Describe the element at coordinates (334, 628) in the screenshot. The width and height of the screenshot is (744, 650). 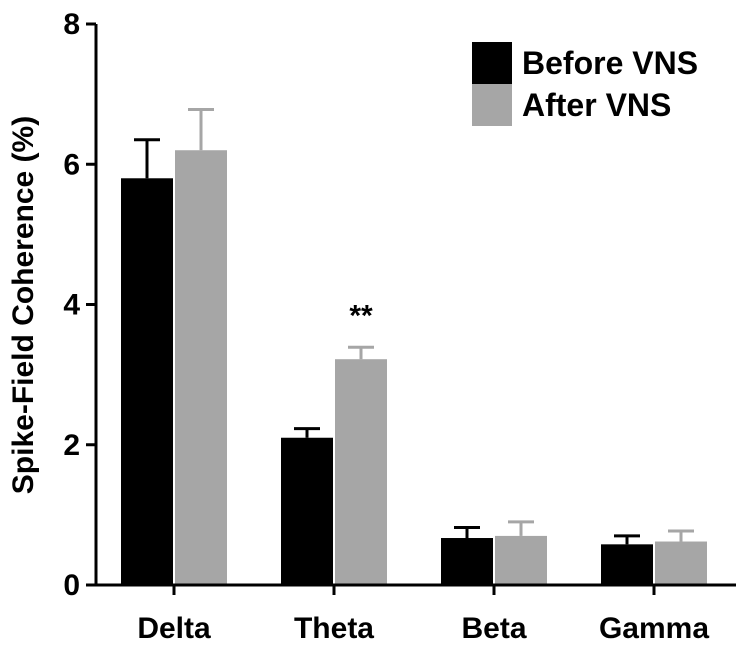
I see `x-tick-label: Theta` at that location.